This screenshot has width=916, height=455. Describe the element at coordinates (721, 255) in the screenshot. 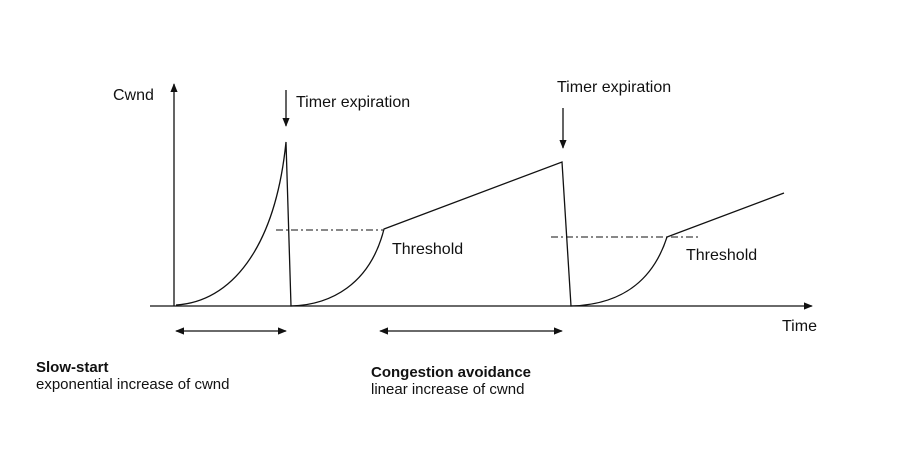

I see `threshold-label-2: Threshold` at that location.